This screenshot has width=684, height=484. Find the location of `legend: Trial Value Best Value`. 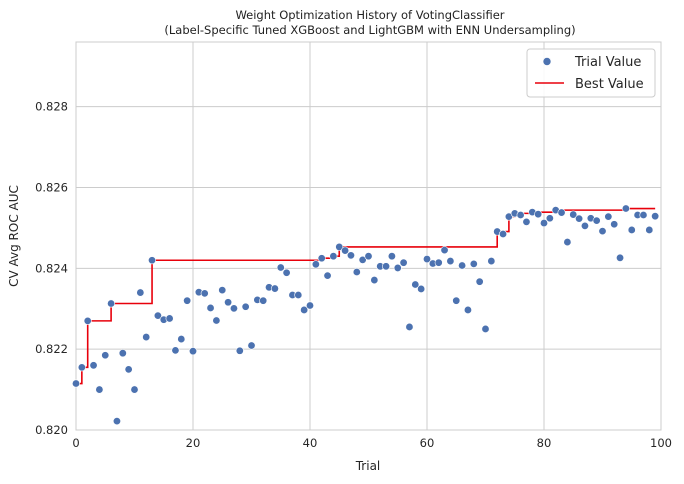

legend: Trial Value Best Value is located at coordinates (591, 73).